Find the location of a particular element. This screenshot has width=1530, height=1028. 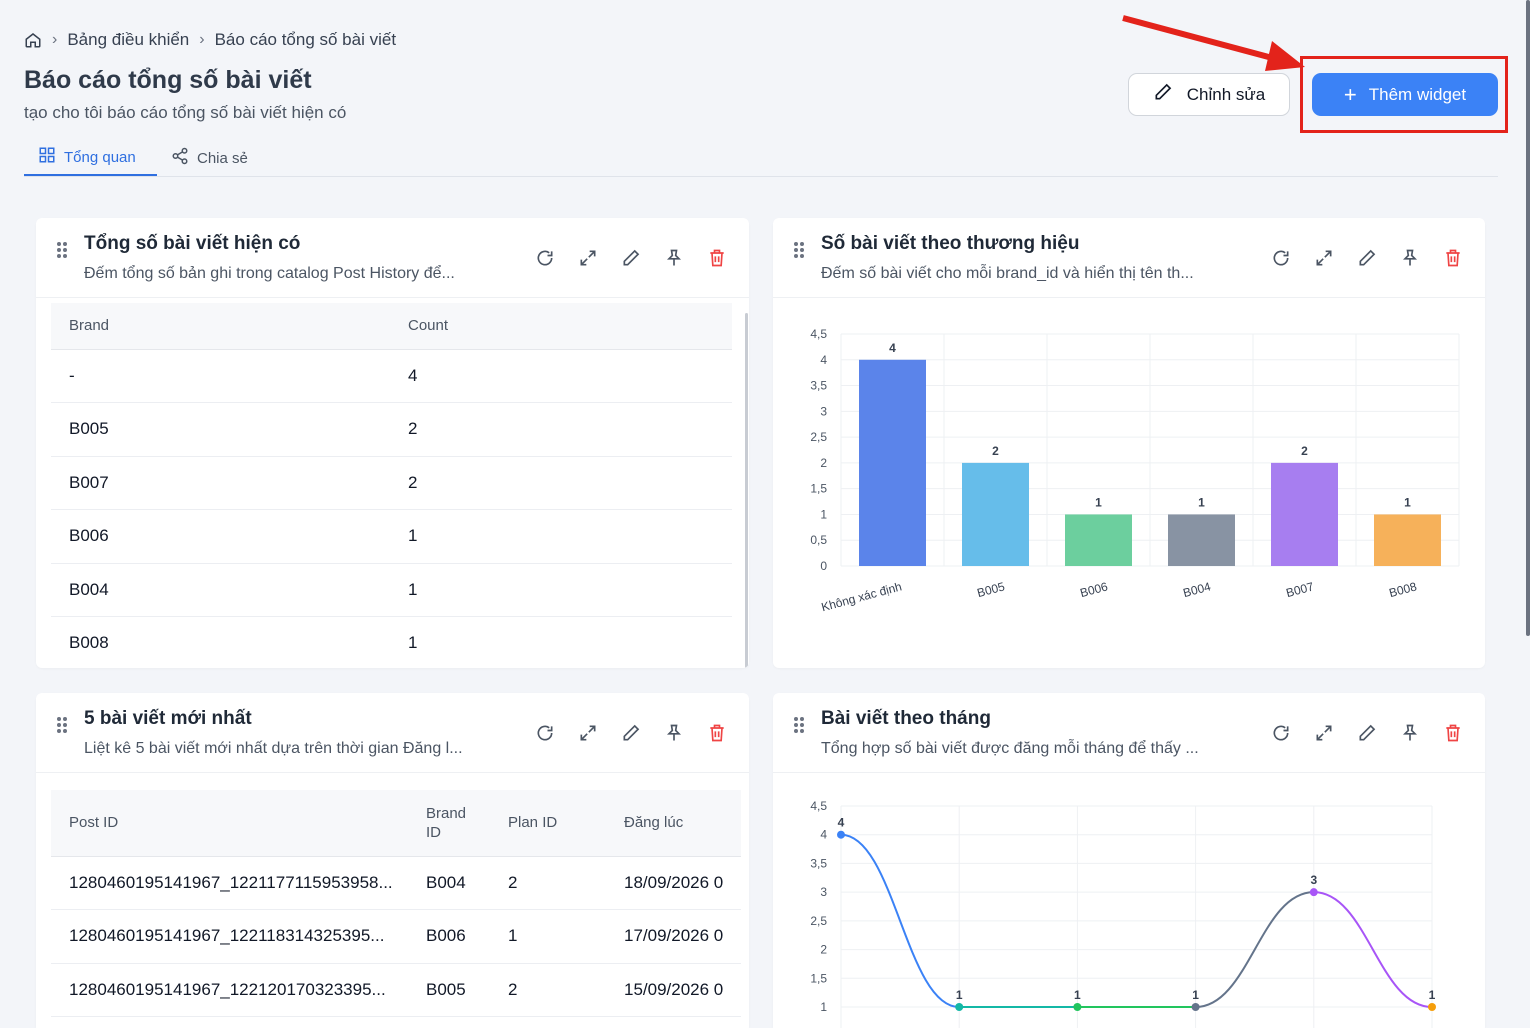

add-widget-label: Thêm widget is located at coordinates (1417, 94).